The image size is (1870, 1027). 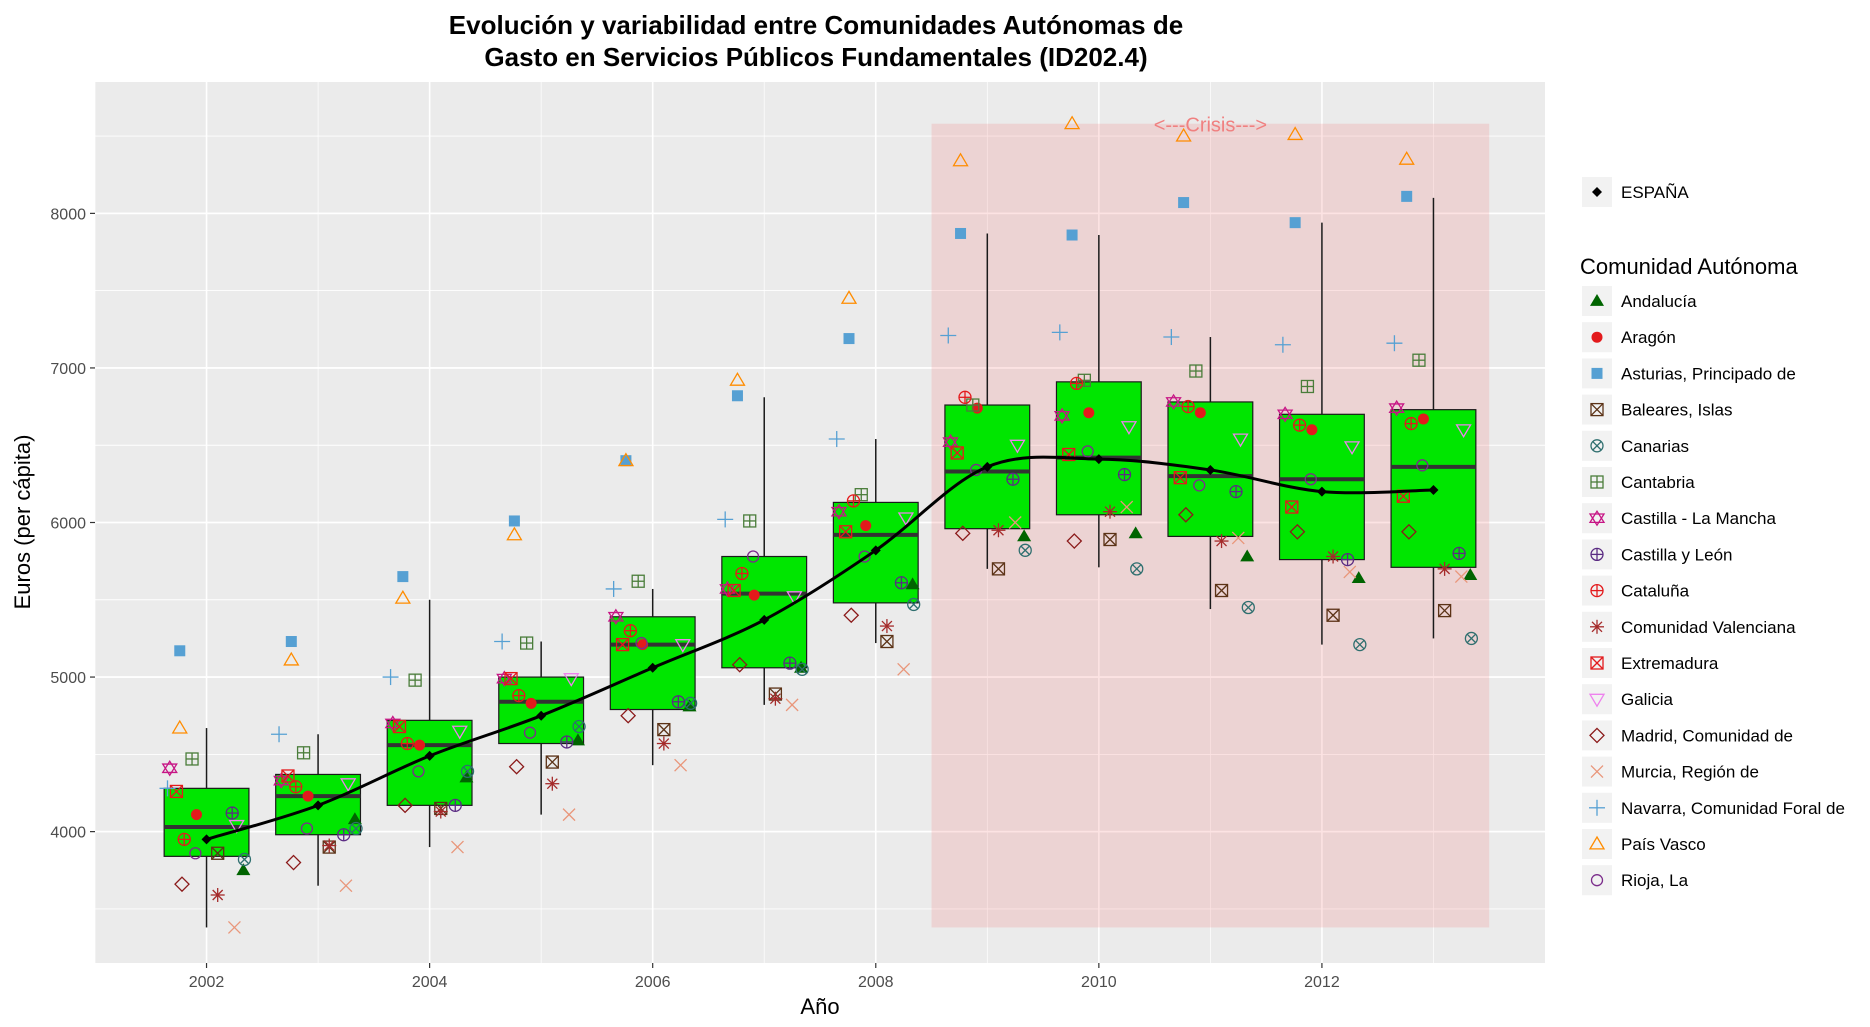 I want to click on legend-item: Castilla y León, so click(x=1657, y=554).